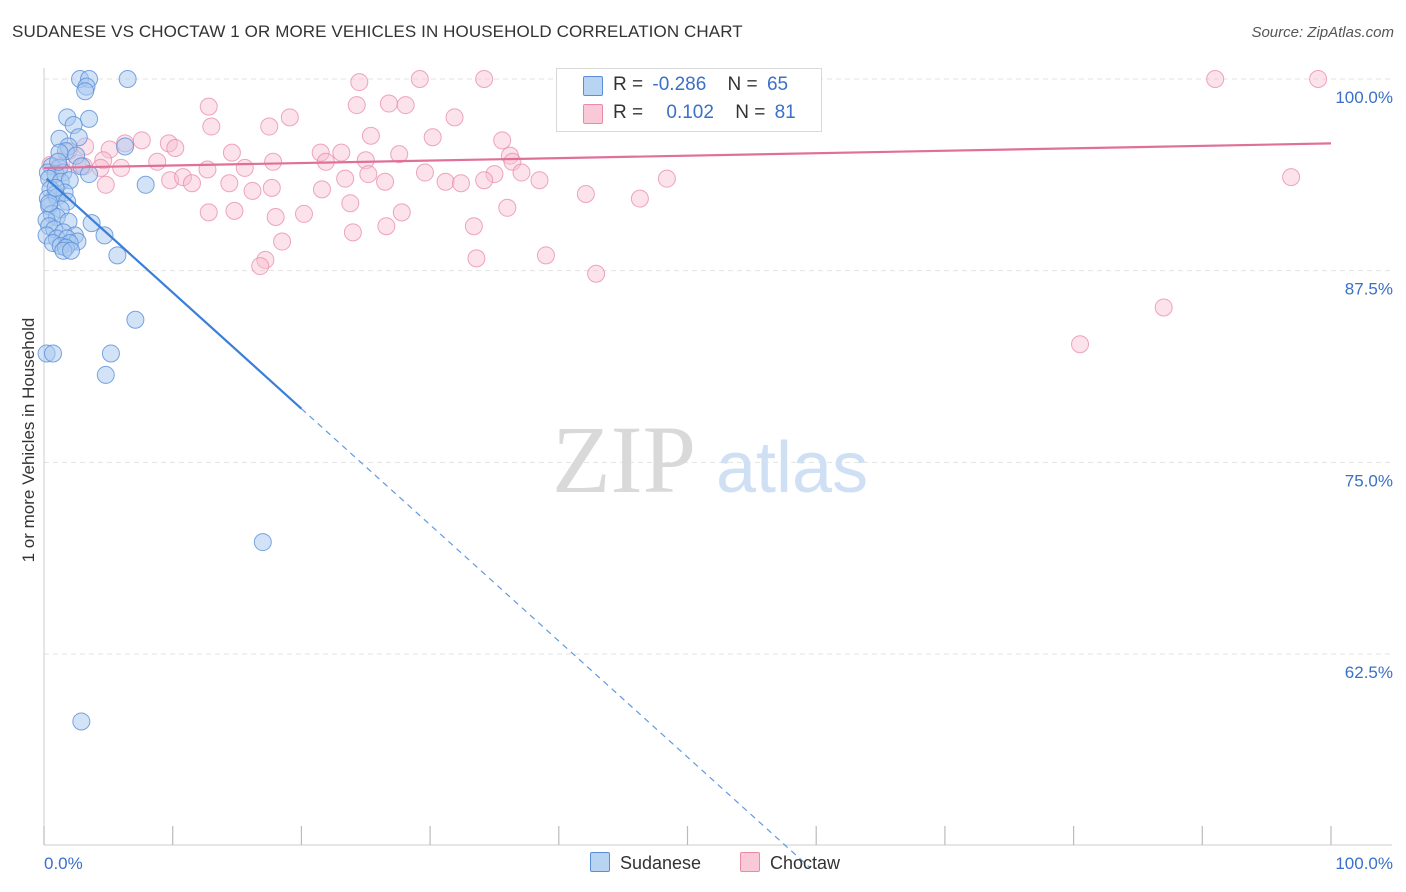 The height and width of the screenshot is (892, 1406). I want to click on bottom-legend-swatch-sudanese, so click(600, 862).